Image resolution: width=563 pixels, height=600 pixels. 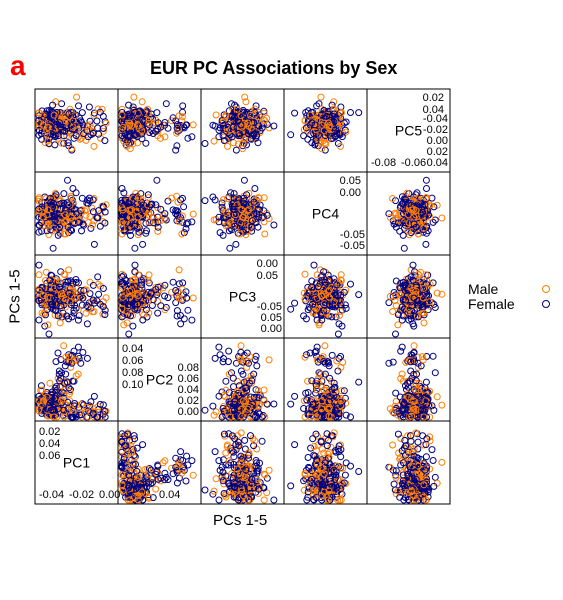 I want to click on tick-label: -0.08, so click(x=383, y=163).